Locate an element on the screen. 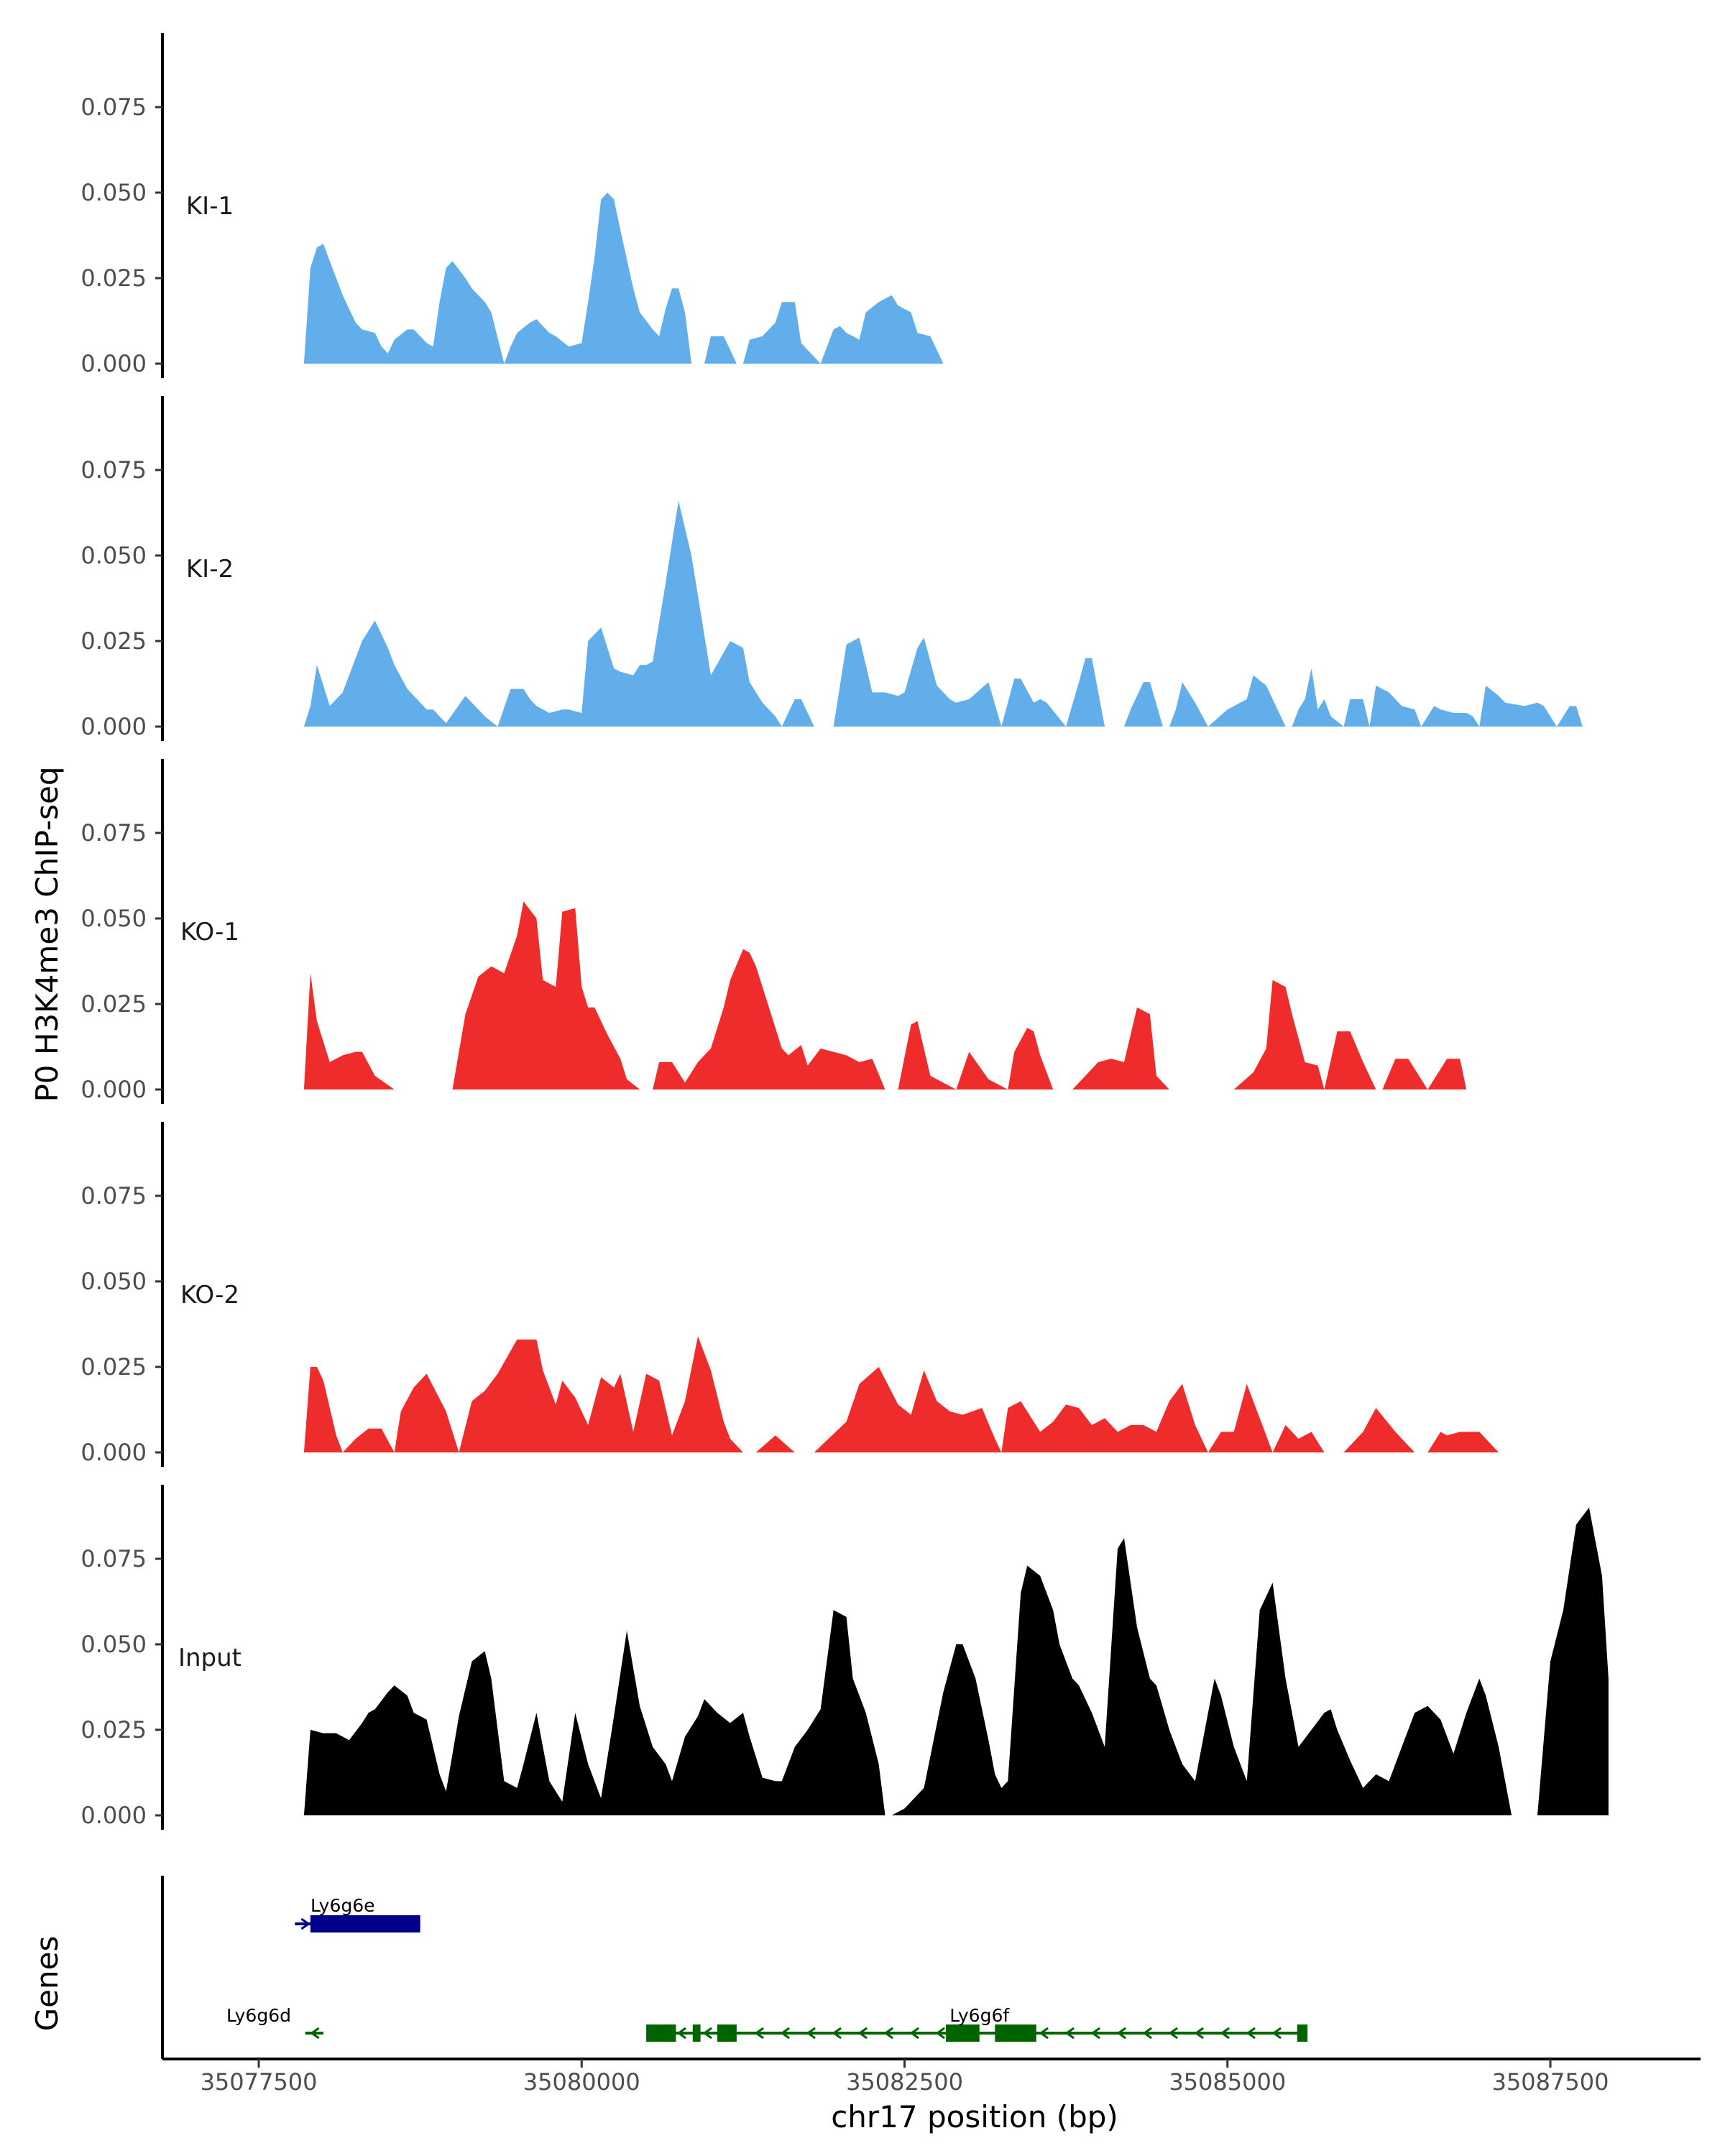 This screenshot has height=2156, width=1725. track-ko-1: 0.000 0.025 0.050 0.075 KO-1 is located at coordinates (844, 931).